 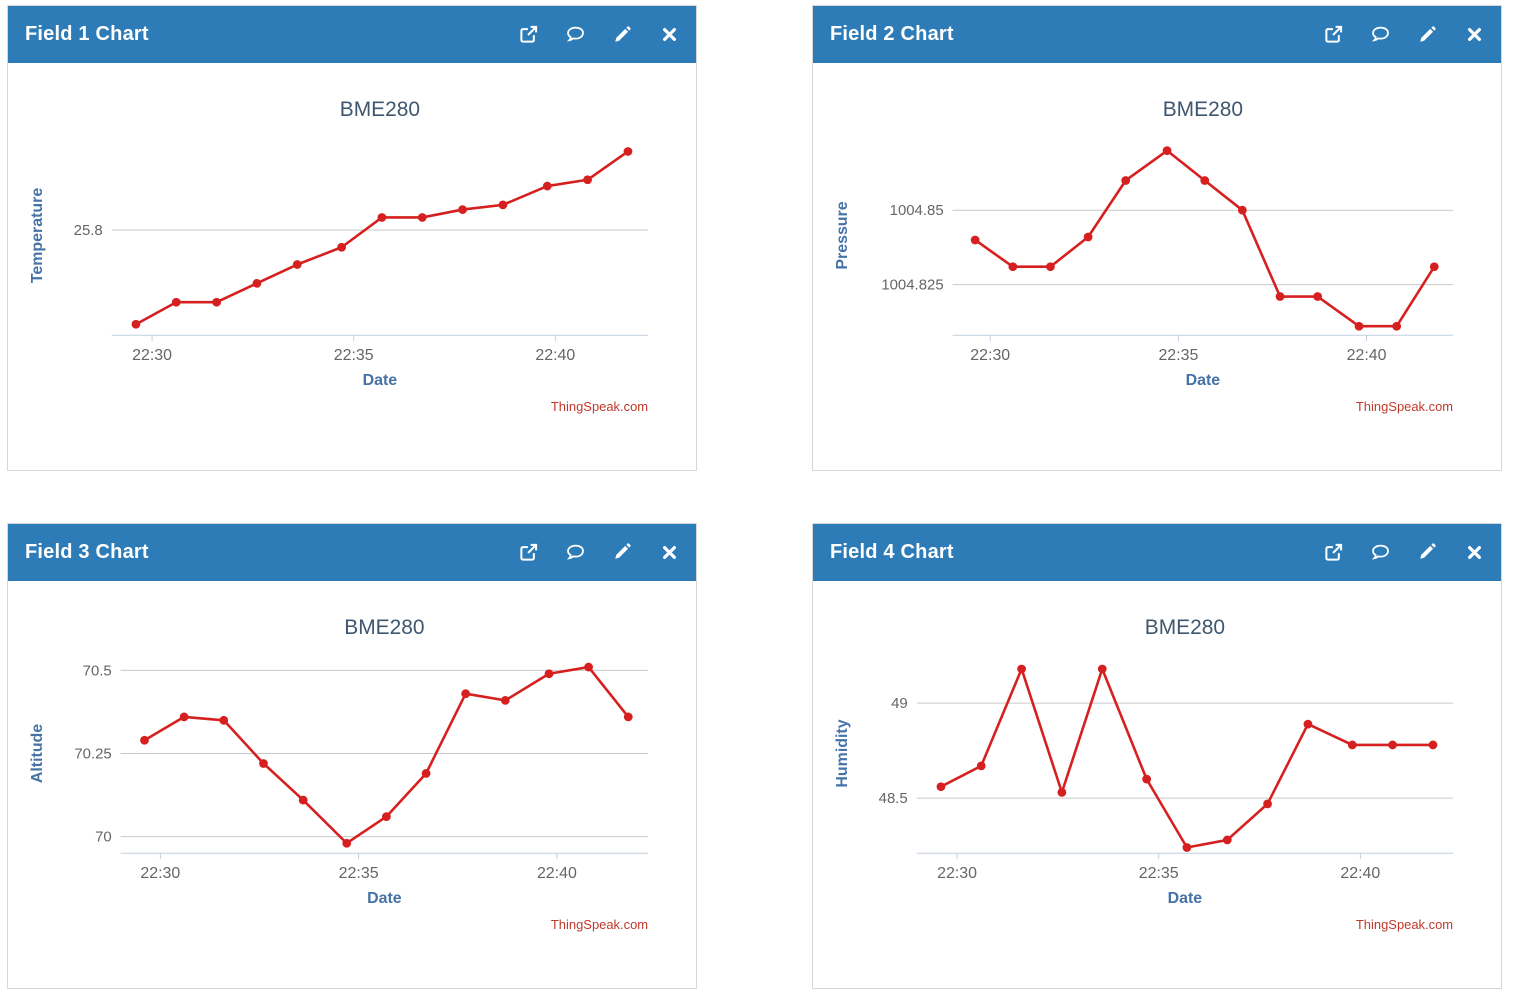 I want to click on svg-text: 49, so click(x=899, y=703).